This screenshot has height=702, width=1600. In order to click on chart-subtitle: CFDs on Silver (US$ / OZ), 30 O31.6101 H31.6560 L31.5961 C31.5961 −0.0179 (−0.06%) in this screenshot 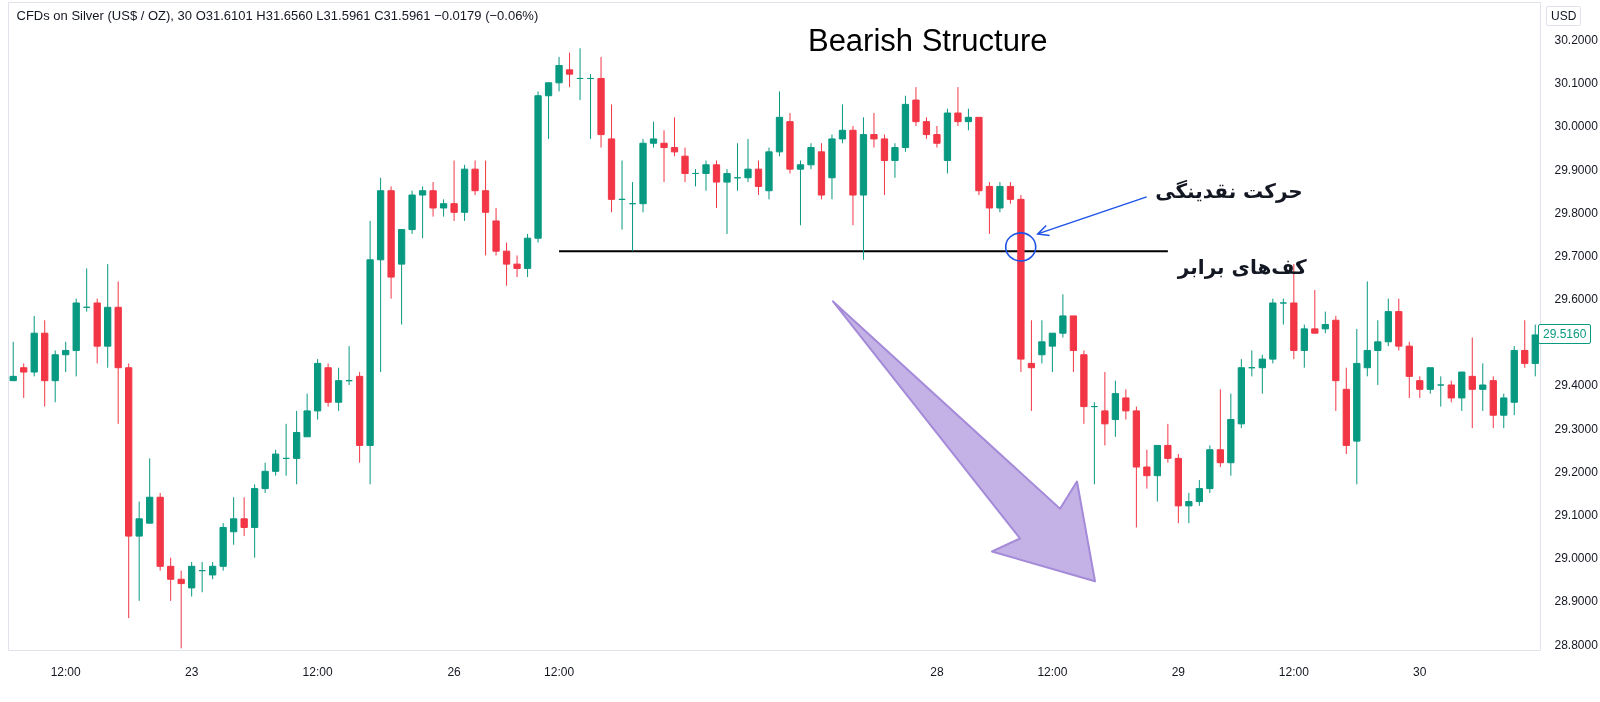, I will do `click(277, 15)`.